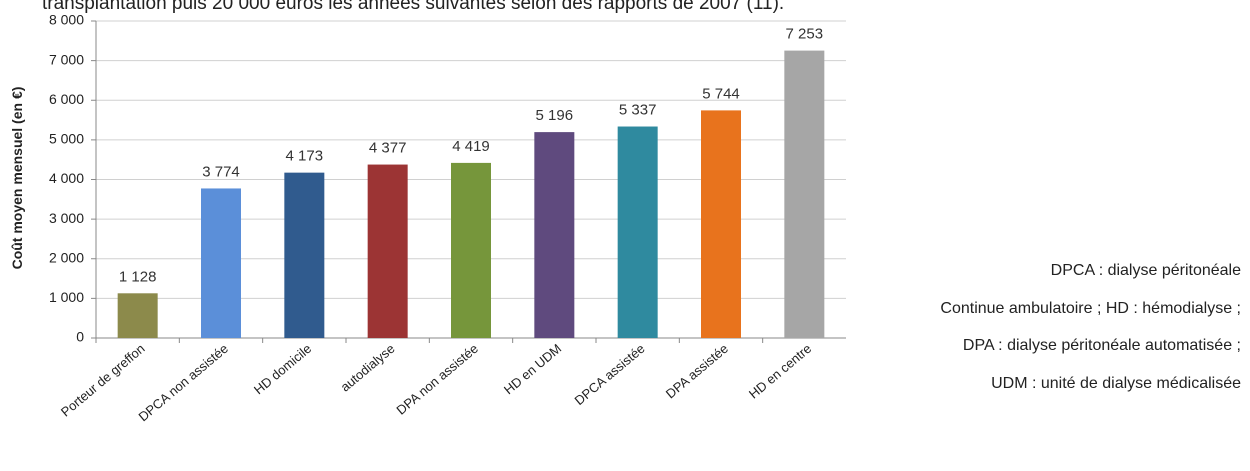 The width and height of the screenshot is (1250, 471). Describe the element at coordinates (66, 59) in the screenshot. I see `y-tick-label: 7 000` at that location.